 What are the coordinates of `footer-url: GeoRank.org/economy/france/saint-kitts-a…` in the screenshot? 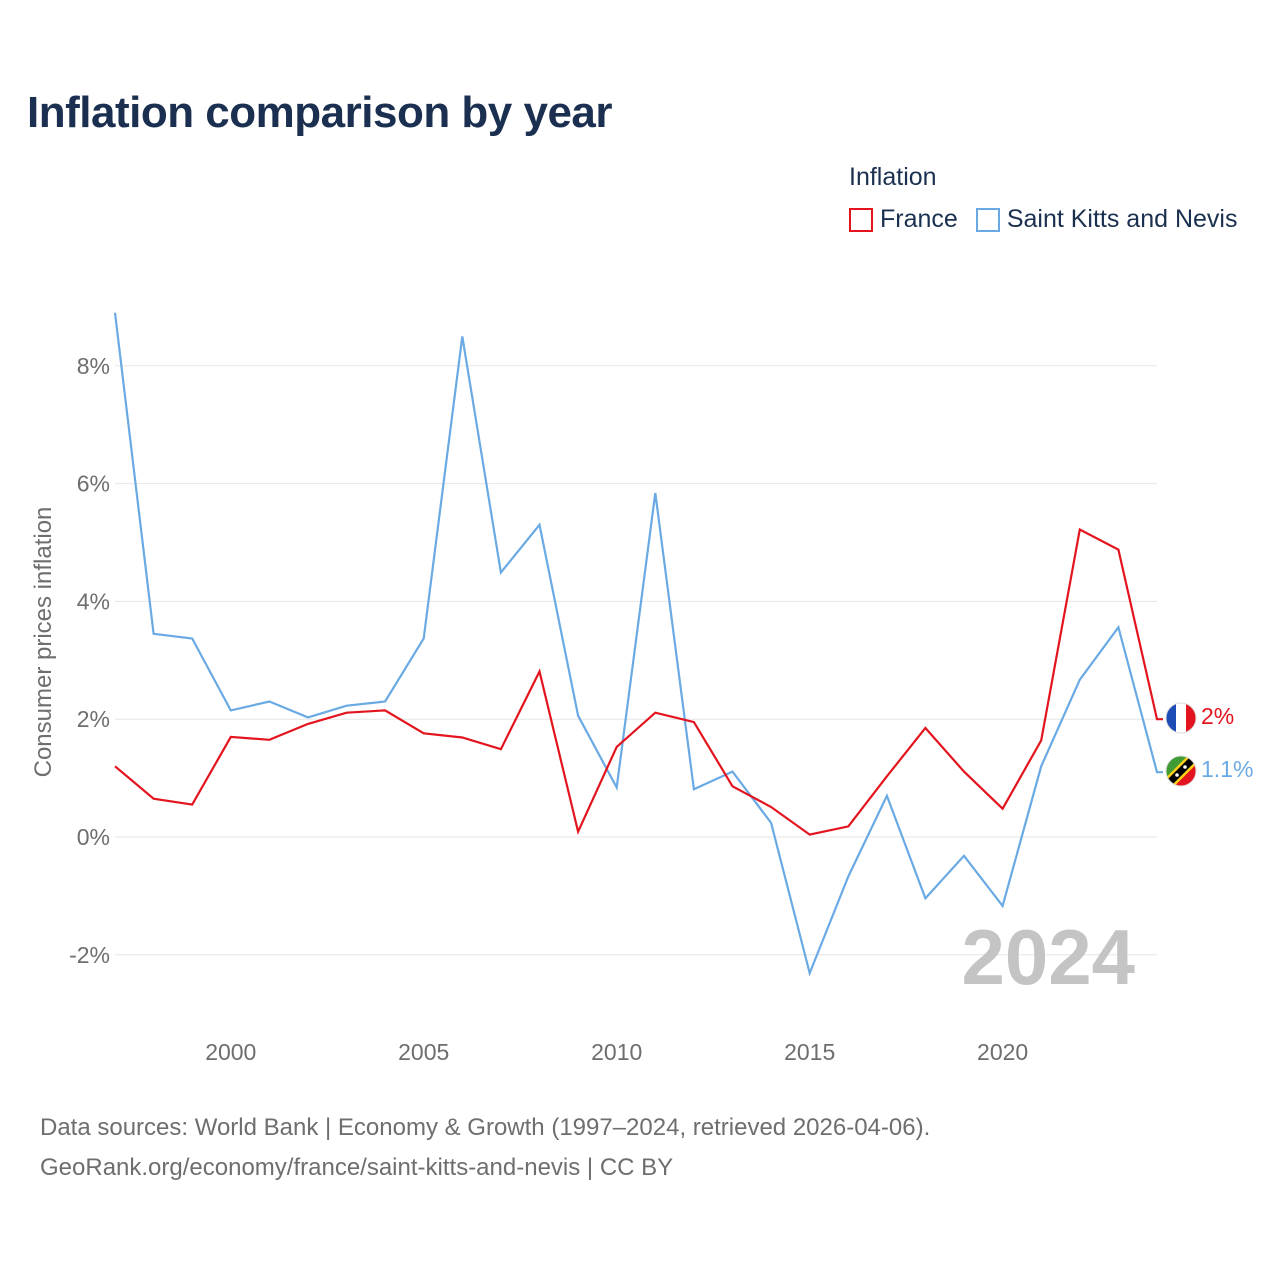 It's located at (357, 1167).